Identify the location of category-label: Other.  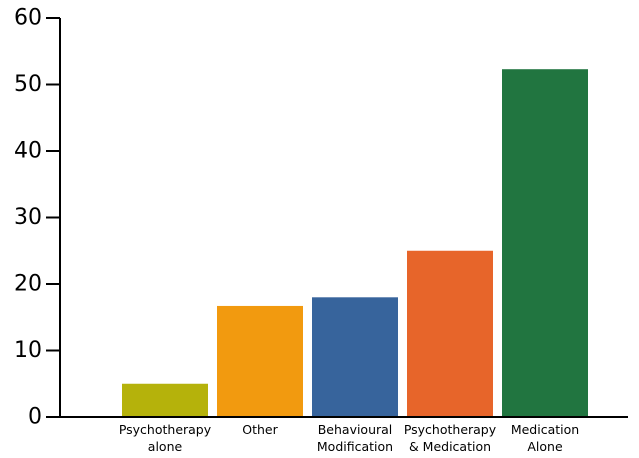
(260, 429).